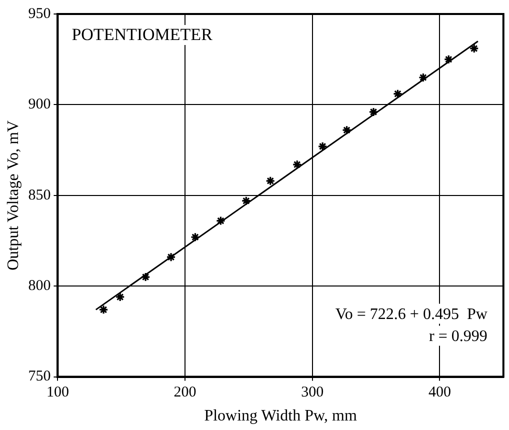 The width and height of the screenshot is (509, 430). I want to click on y-tick-label: 900, so click(39, 104).